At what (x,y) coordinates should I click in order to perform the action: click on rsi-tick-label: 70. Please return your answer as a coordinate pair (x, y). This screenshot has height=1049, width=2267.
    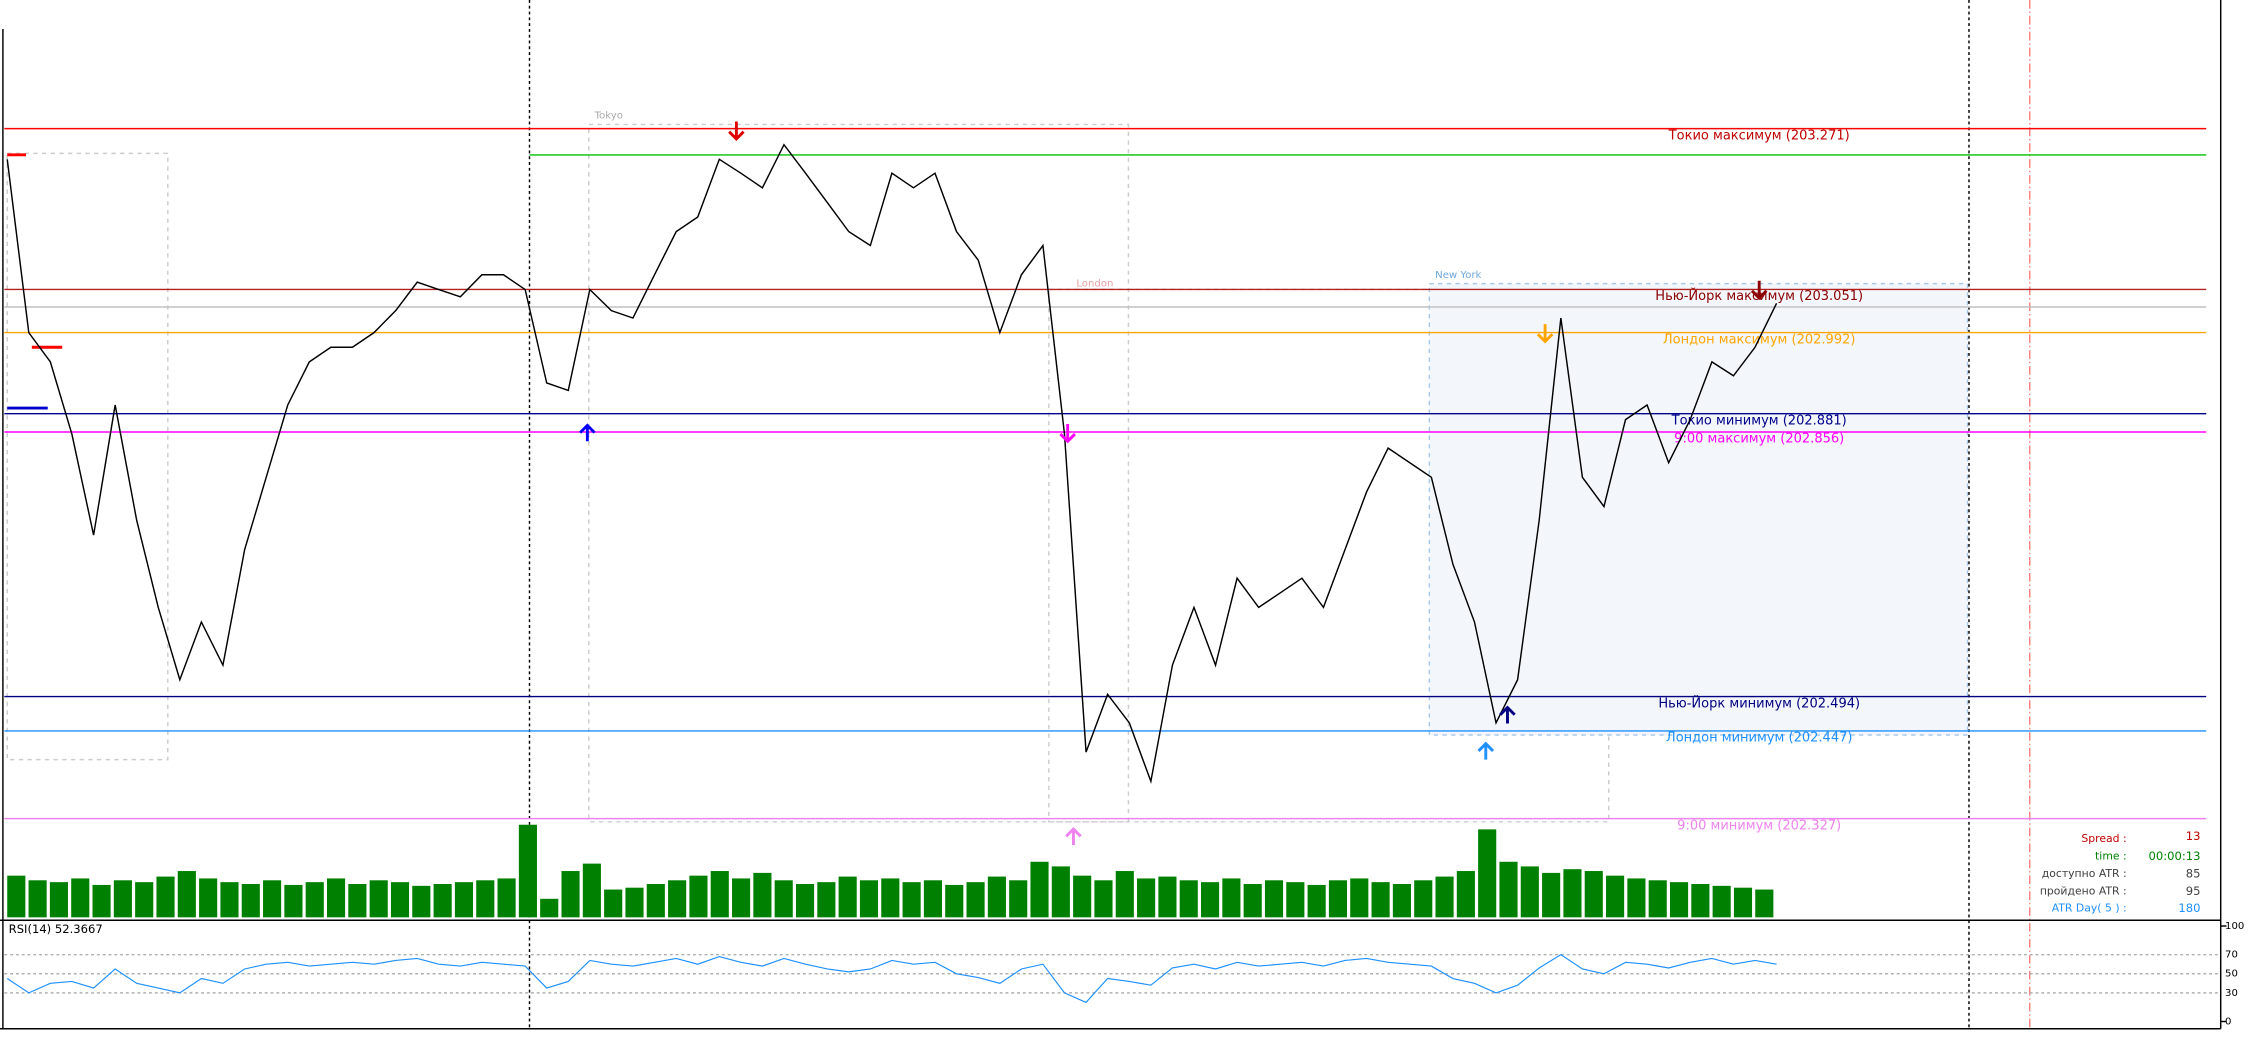
    Looking at the image, I should click on (2231, 955).